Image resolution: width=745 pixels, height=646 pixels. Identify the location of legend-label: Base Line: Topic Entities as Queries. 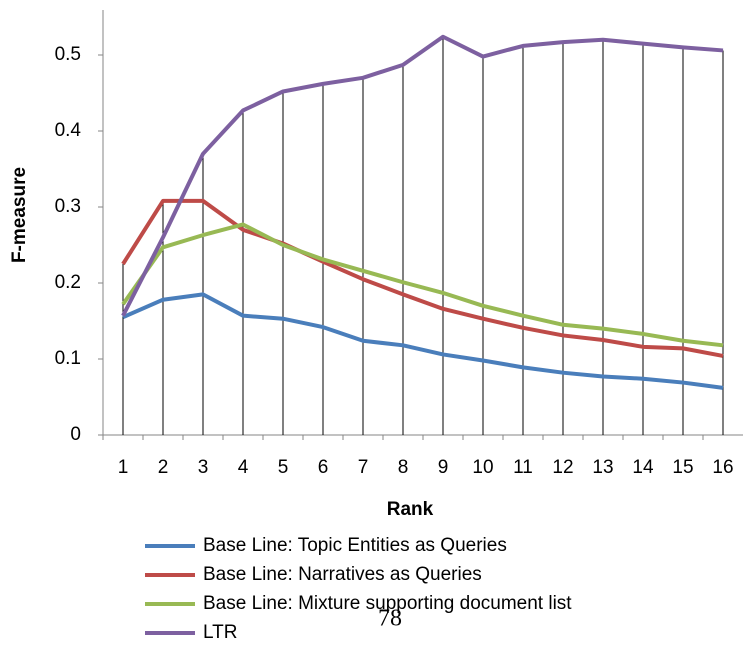
(355, 545).